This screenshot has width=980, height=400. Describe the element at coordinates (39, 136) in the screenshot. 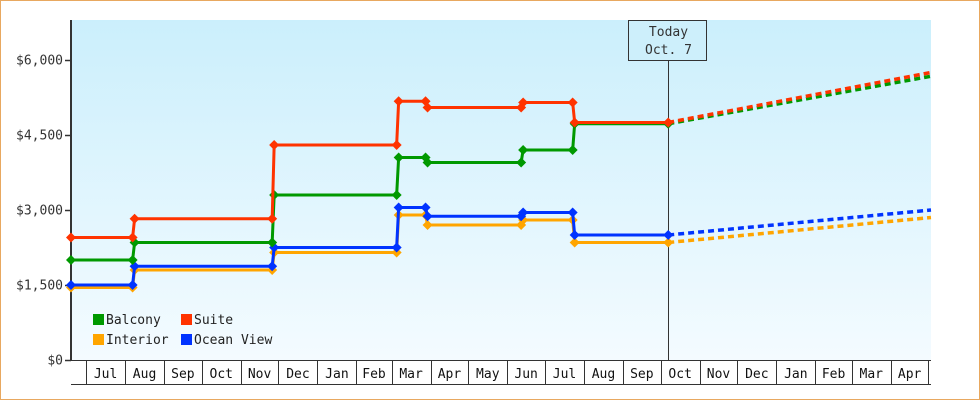

I see `y-tick-label: $4,500` at that location.